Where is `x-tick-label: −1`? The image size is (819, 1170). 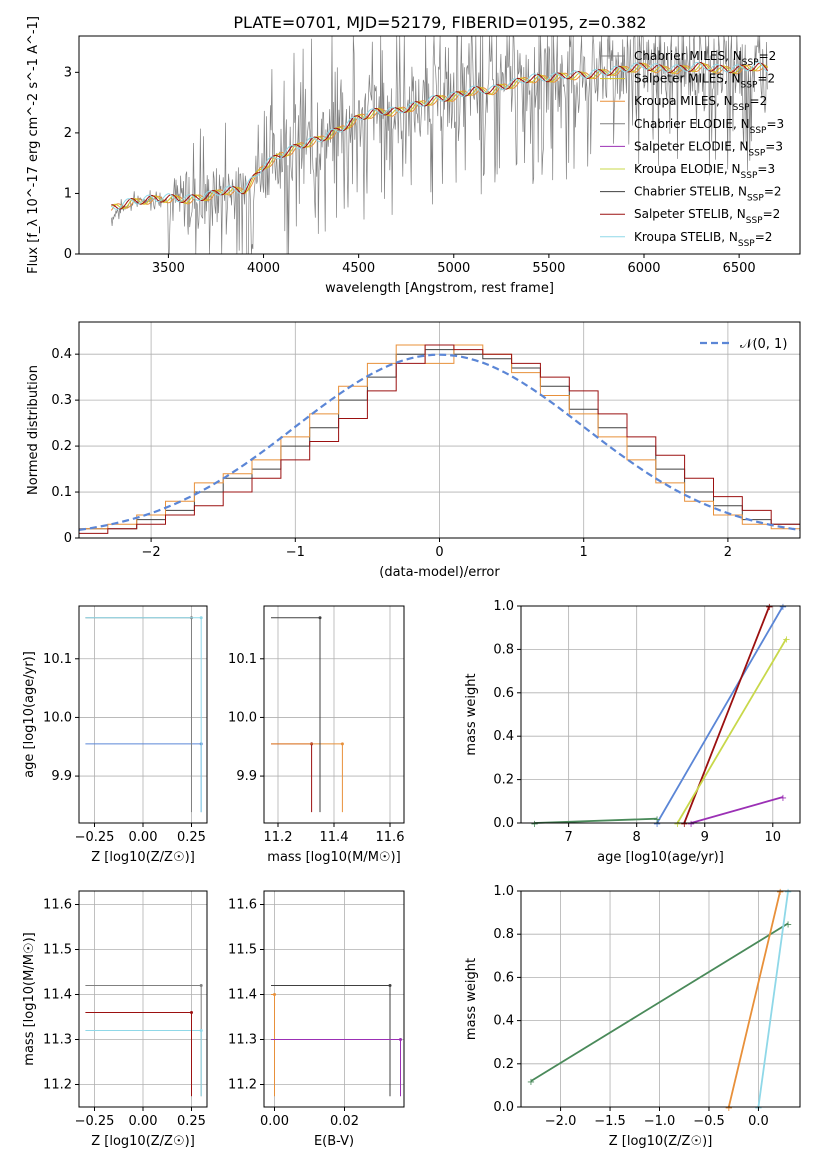
x-tick-label: −1 is located at coordinates (295, 552).